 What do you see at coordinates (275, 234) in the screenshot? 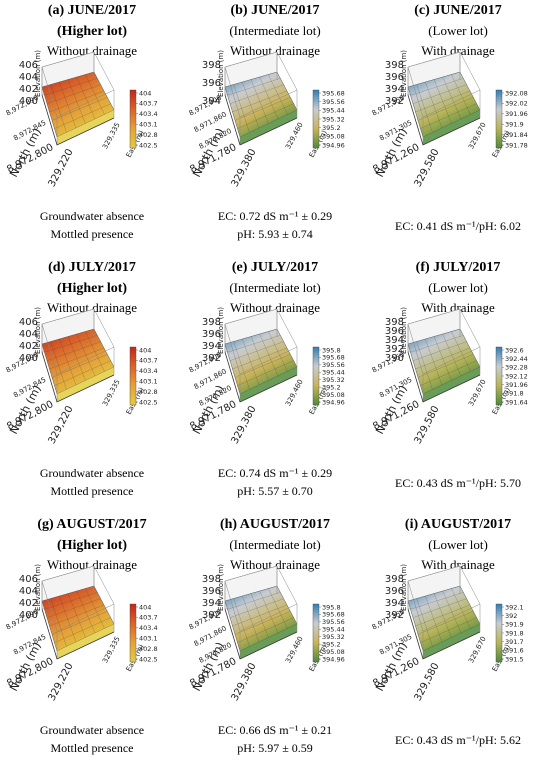
I see `caption: pH: 5.93 ± 0.74` at bounding box center [275, 234].